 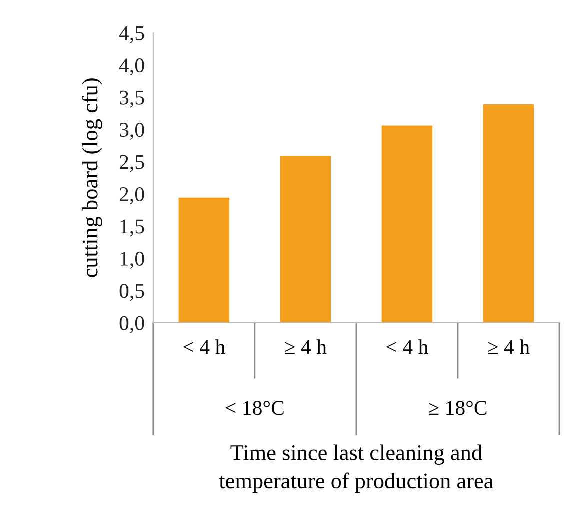 I want to click on y-tick-label: 2,0, so click(x=132, y=195).